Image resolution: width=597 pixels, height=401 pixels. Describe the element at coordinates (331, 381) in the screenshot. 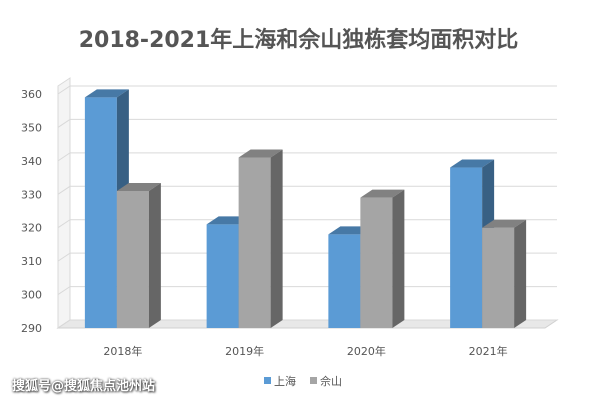

I see `legend-label: 佘山` at that location.